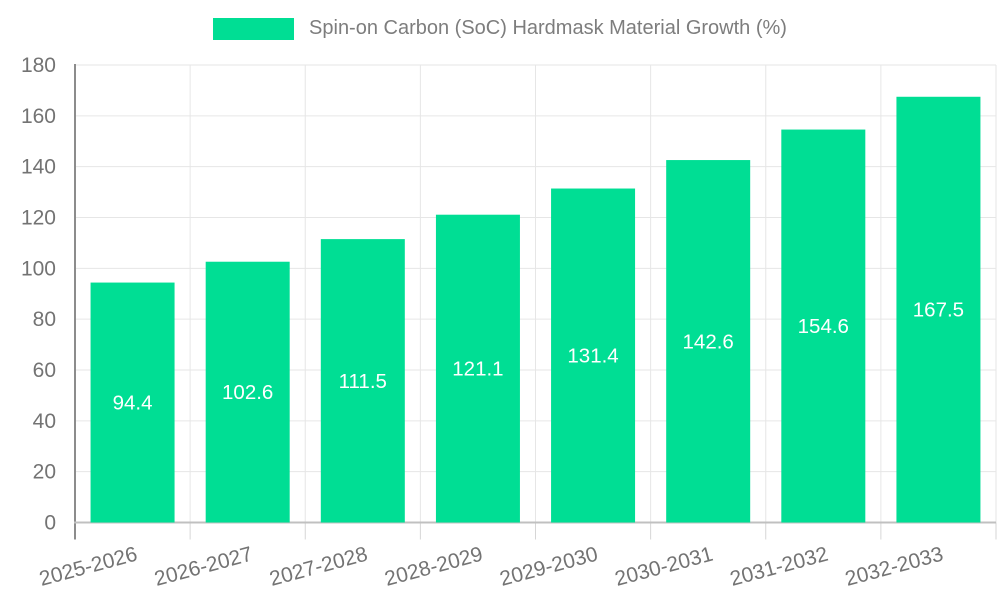  Describe the element at coordinates (254, 28) in the screenshot. I see `legend-swatch` at that location.